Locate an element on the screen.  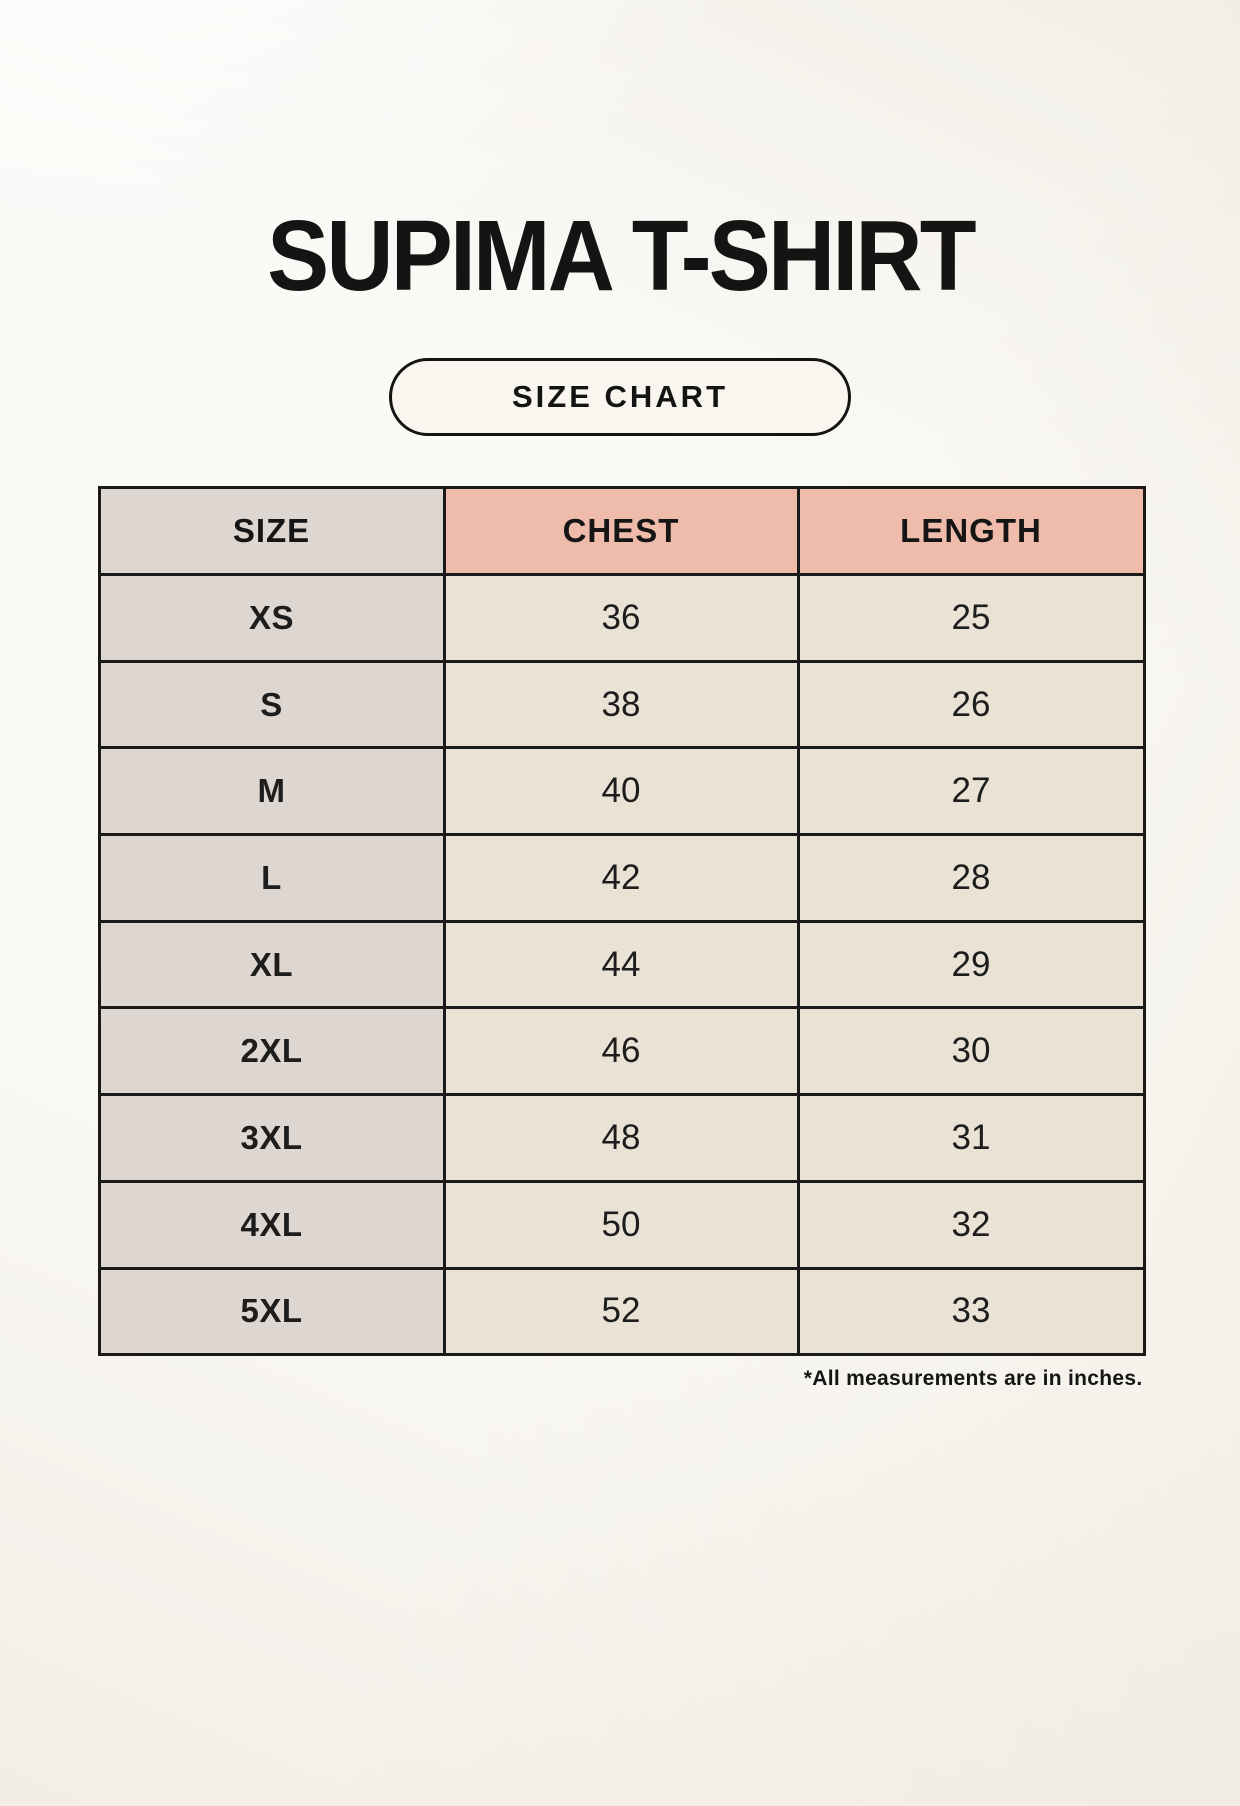
table-header-row: SIZE CHEST LENGTH is located at coordinates (621, 531).